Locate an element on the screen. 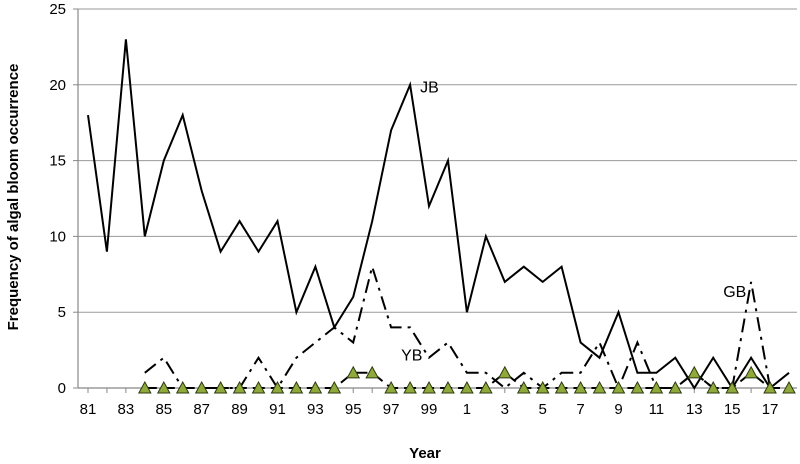 Image resolution: width=800 pixels, height=464 pixels. annotation-yb: YB is located at coordinates (411, 356).